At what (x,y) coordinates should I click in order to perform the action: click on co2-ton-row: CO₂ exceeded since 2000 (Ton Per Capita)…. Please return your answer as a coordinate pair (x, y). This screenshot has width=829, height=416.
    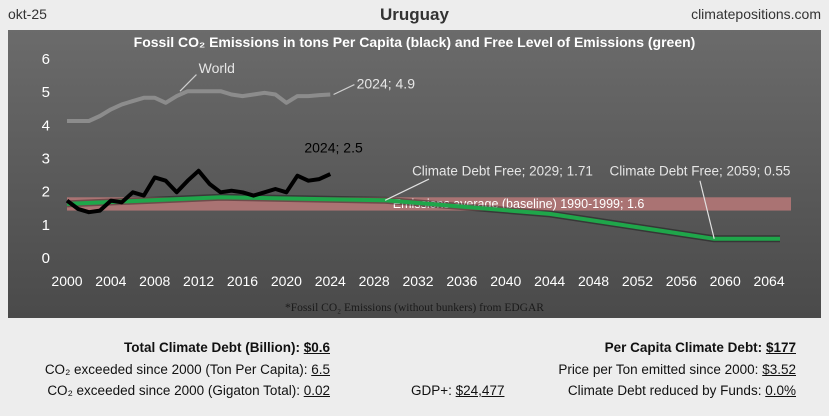
    Looking at the image, I should click on (187, 369).